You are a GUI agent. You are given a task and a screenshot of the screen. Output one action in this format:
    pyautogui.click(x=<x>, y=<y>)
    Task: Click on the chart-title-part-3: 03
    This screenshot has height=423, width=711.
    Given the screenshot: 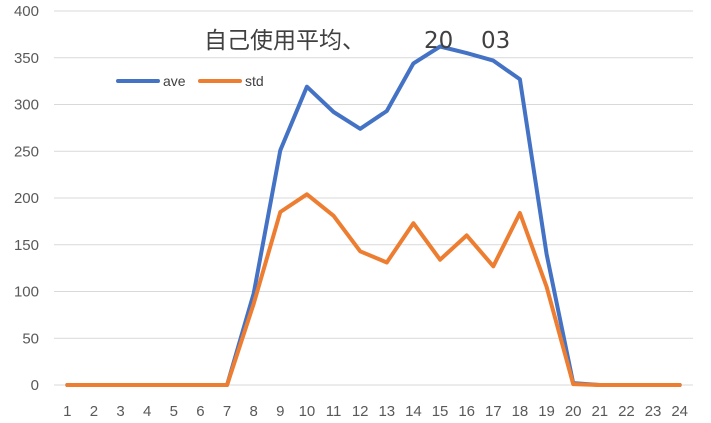 What is the action you would take?
    pyautogui.click(x=495, y=41)
    